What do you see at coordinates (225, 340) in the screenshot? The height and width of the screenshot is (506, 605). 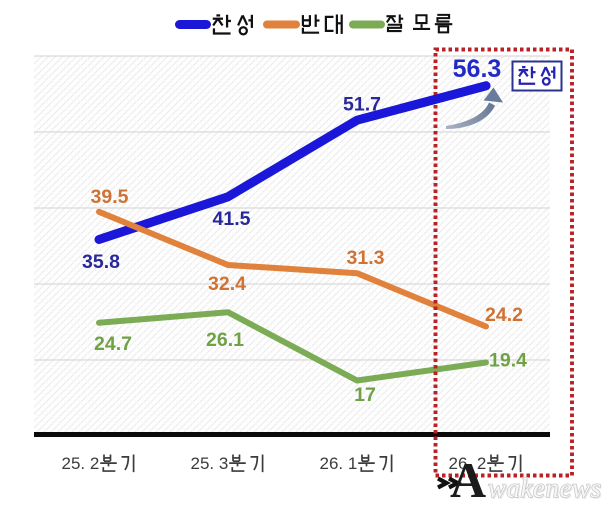 I see `svg-text: 26.1` at bounding box center [225, 340].